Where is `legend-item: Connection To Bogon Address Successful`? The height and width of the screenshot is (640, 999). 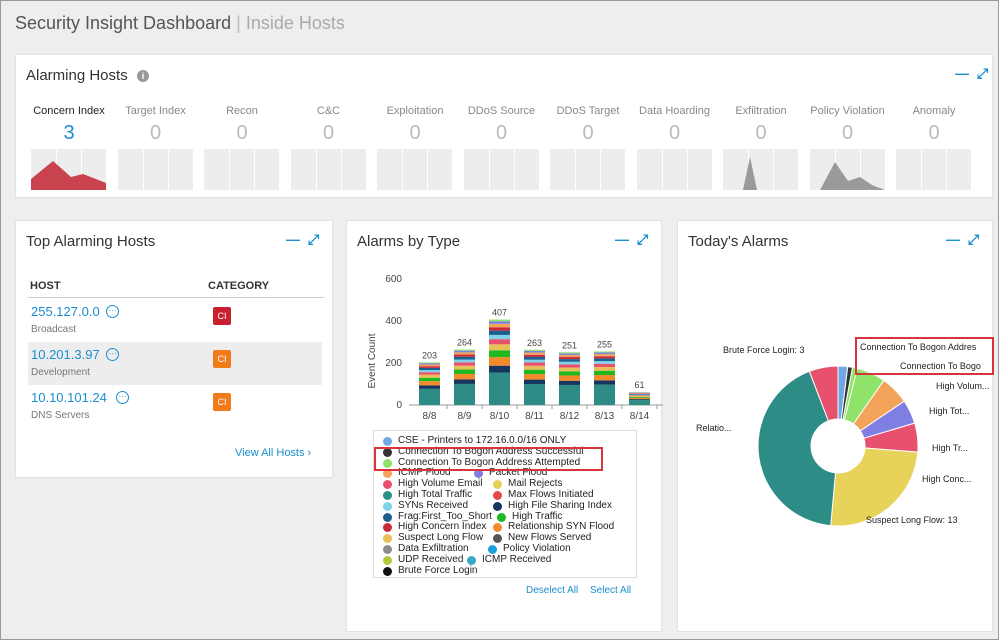 legend-item: Connection To Bogon Address Successful is located at coordinates (491, 451).